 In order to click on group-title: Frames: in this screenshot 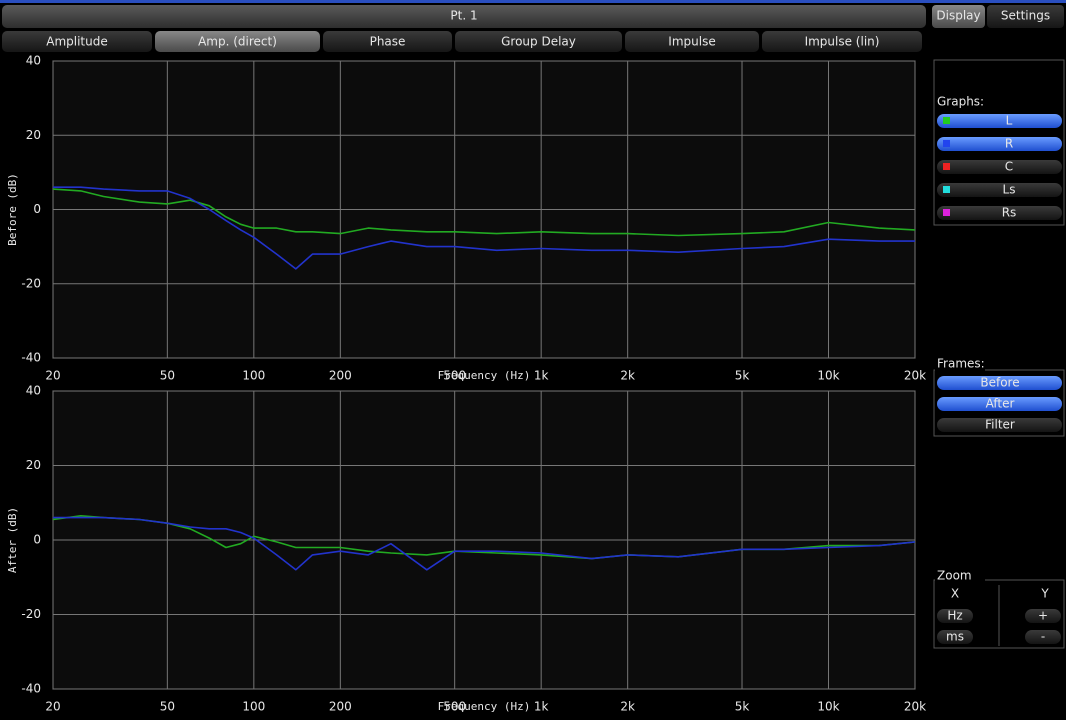, I will do `click(961, 364)`.